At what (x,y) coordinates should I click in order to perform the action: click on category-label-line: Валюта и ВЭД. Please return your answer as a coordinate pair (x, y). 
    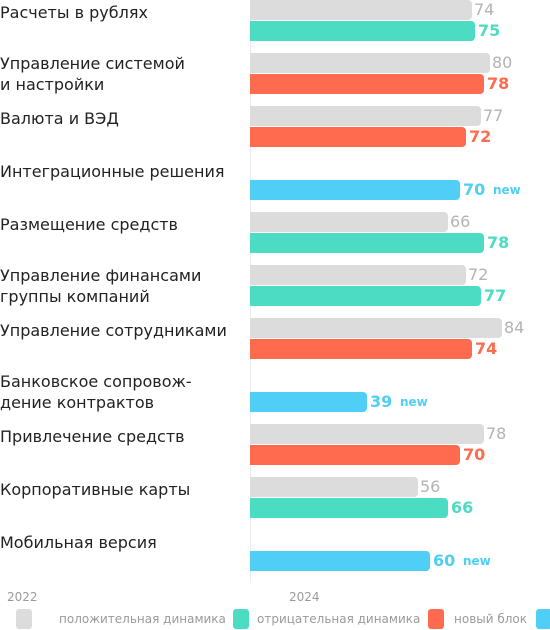
    Looking at the image, I should click on (59, 118).